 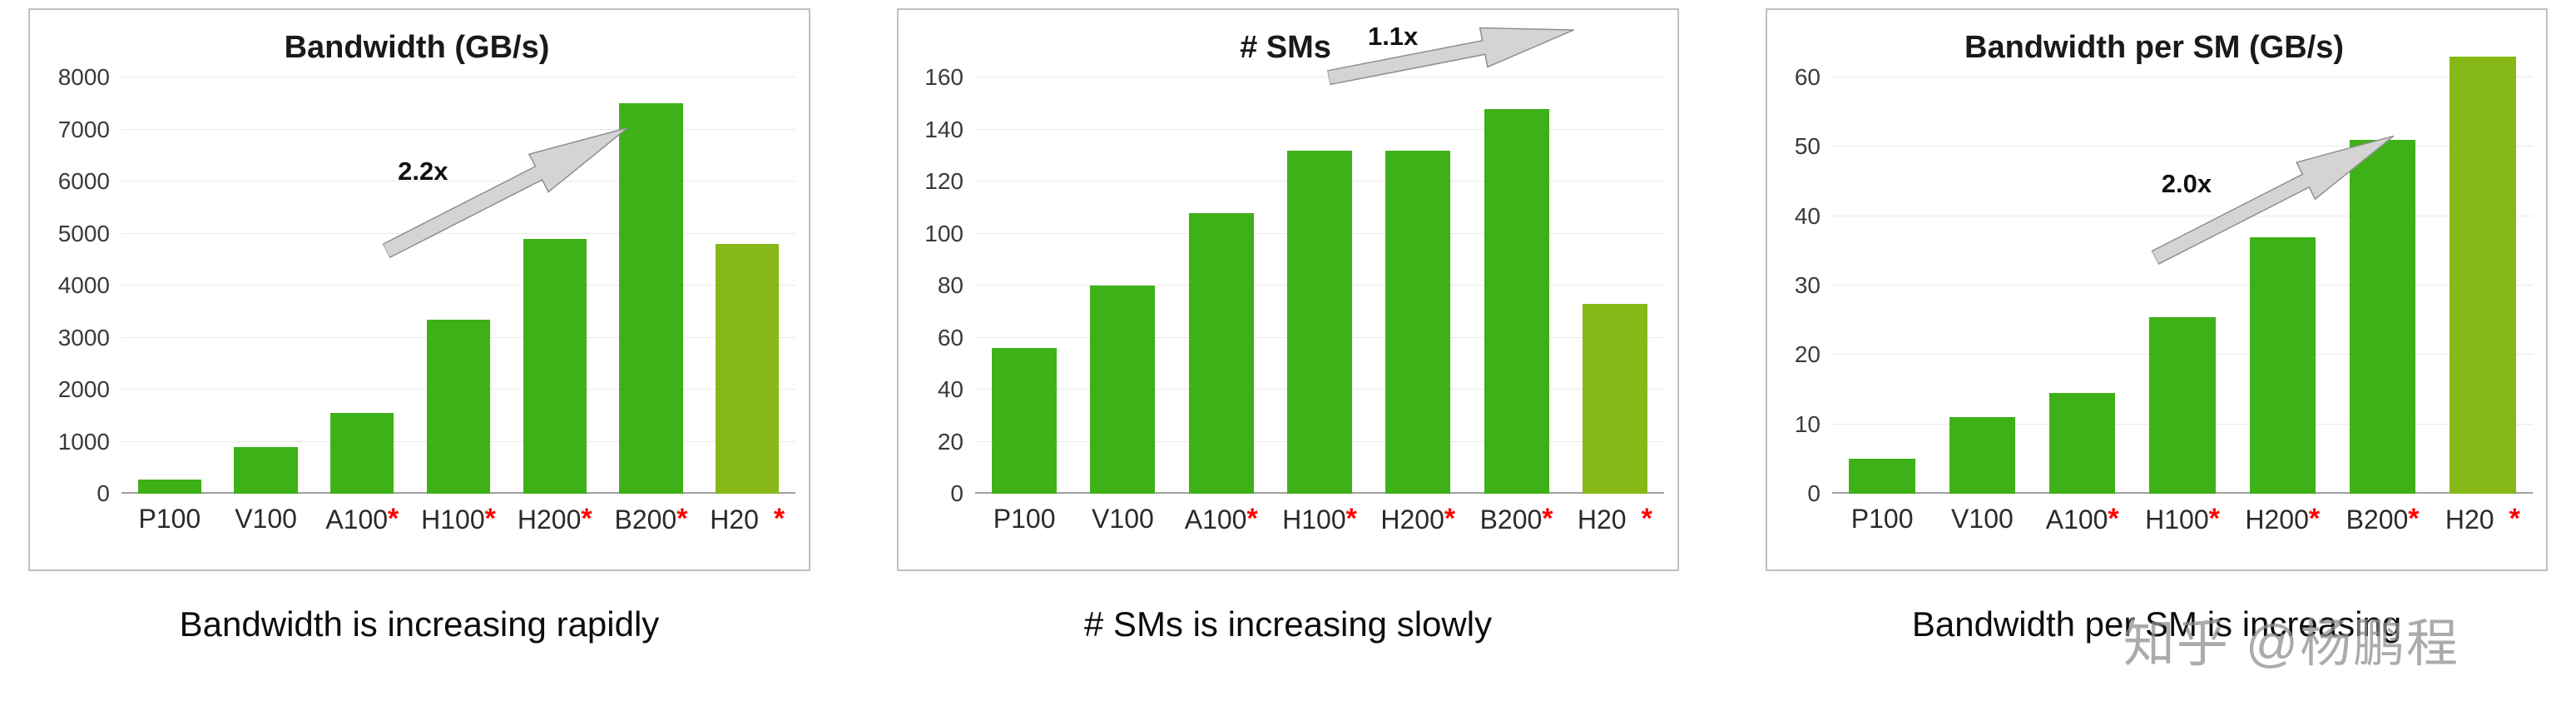 What do you see at coordinates (2186, 183) in the screenshot?
I see `growth-arrow-label: 2.0x` at bounding box center [2186, 183].